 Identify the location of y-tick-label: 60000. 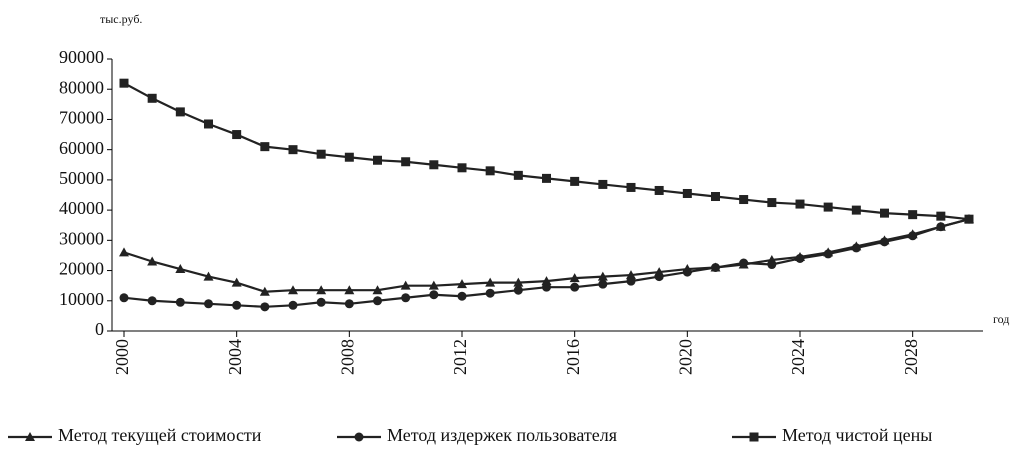
(81, 148).